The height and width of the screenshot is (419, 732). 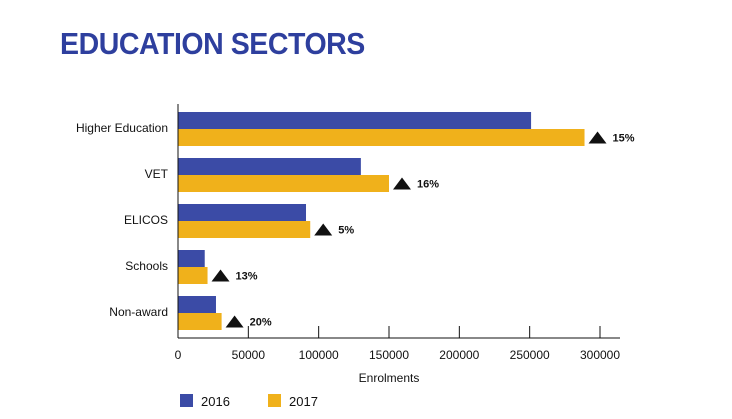 I want to click on growth-label: 15%, so click(x=624, y=139).